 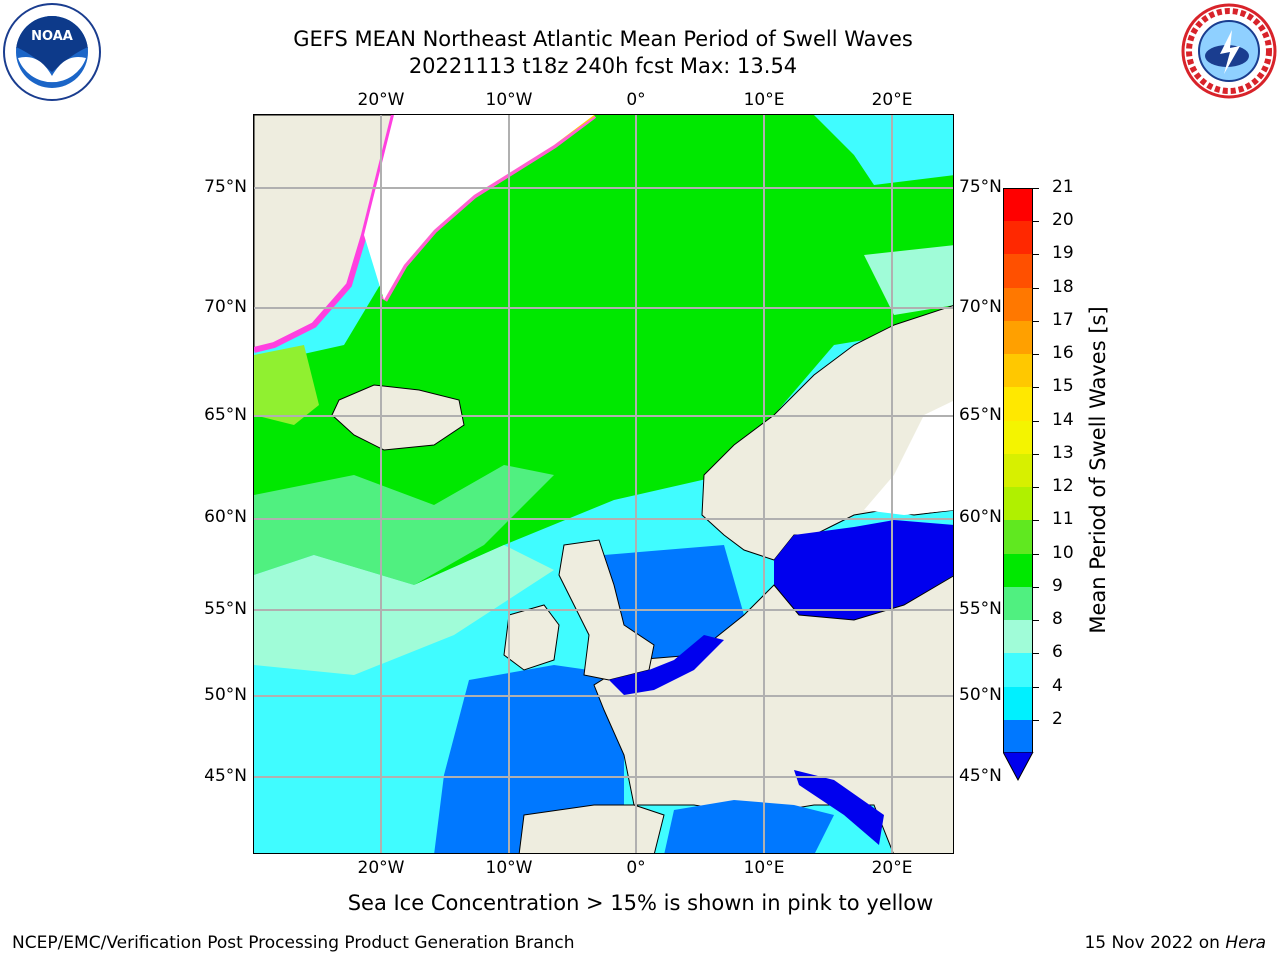 What do you see at coordinates (980, 609) in the screenshot?
I see `y-tick-right: 55°N` at bounding box center [980, 609].